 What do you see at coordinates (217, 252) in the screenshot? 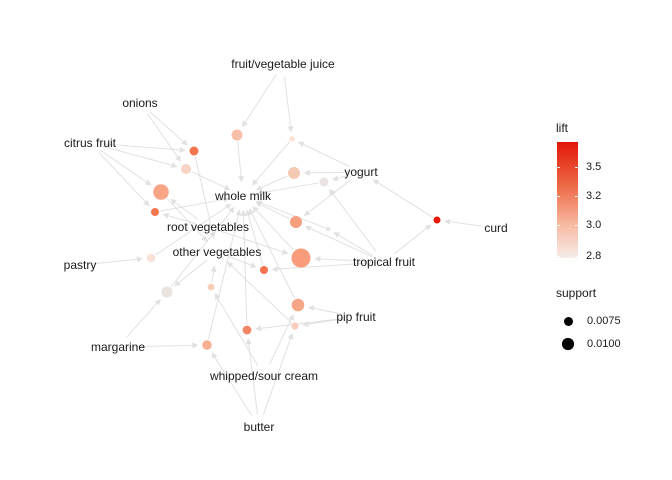
I see `item-label: other vegetables` at bounding box center [217, 252].